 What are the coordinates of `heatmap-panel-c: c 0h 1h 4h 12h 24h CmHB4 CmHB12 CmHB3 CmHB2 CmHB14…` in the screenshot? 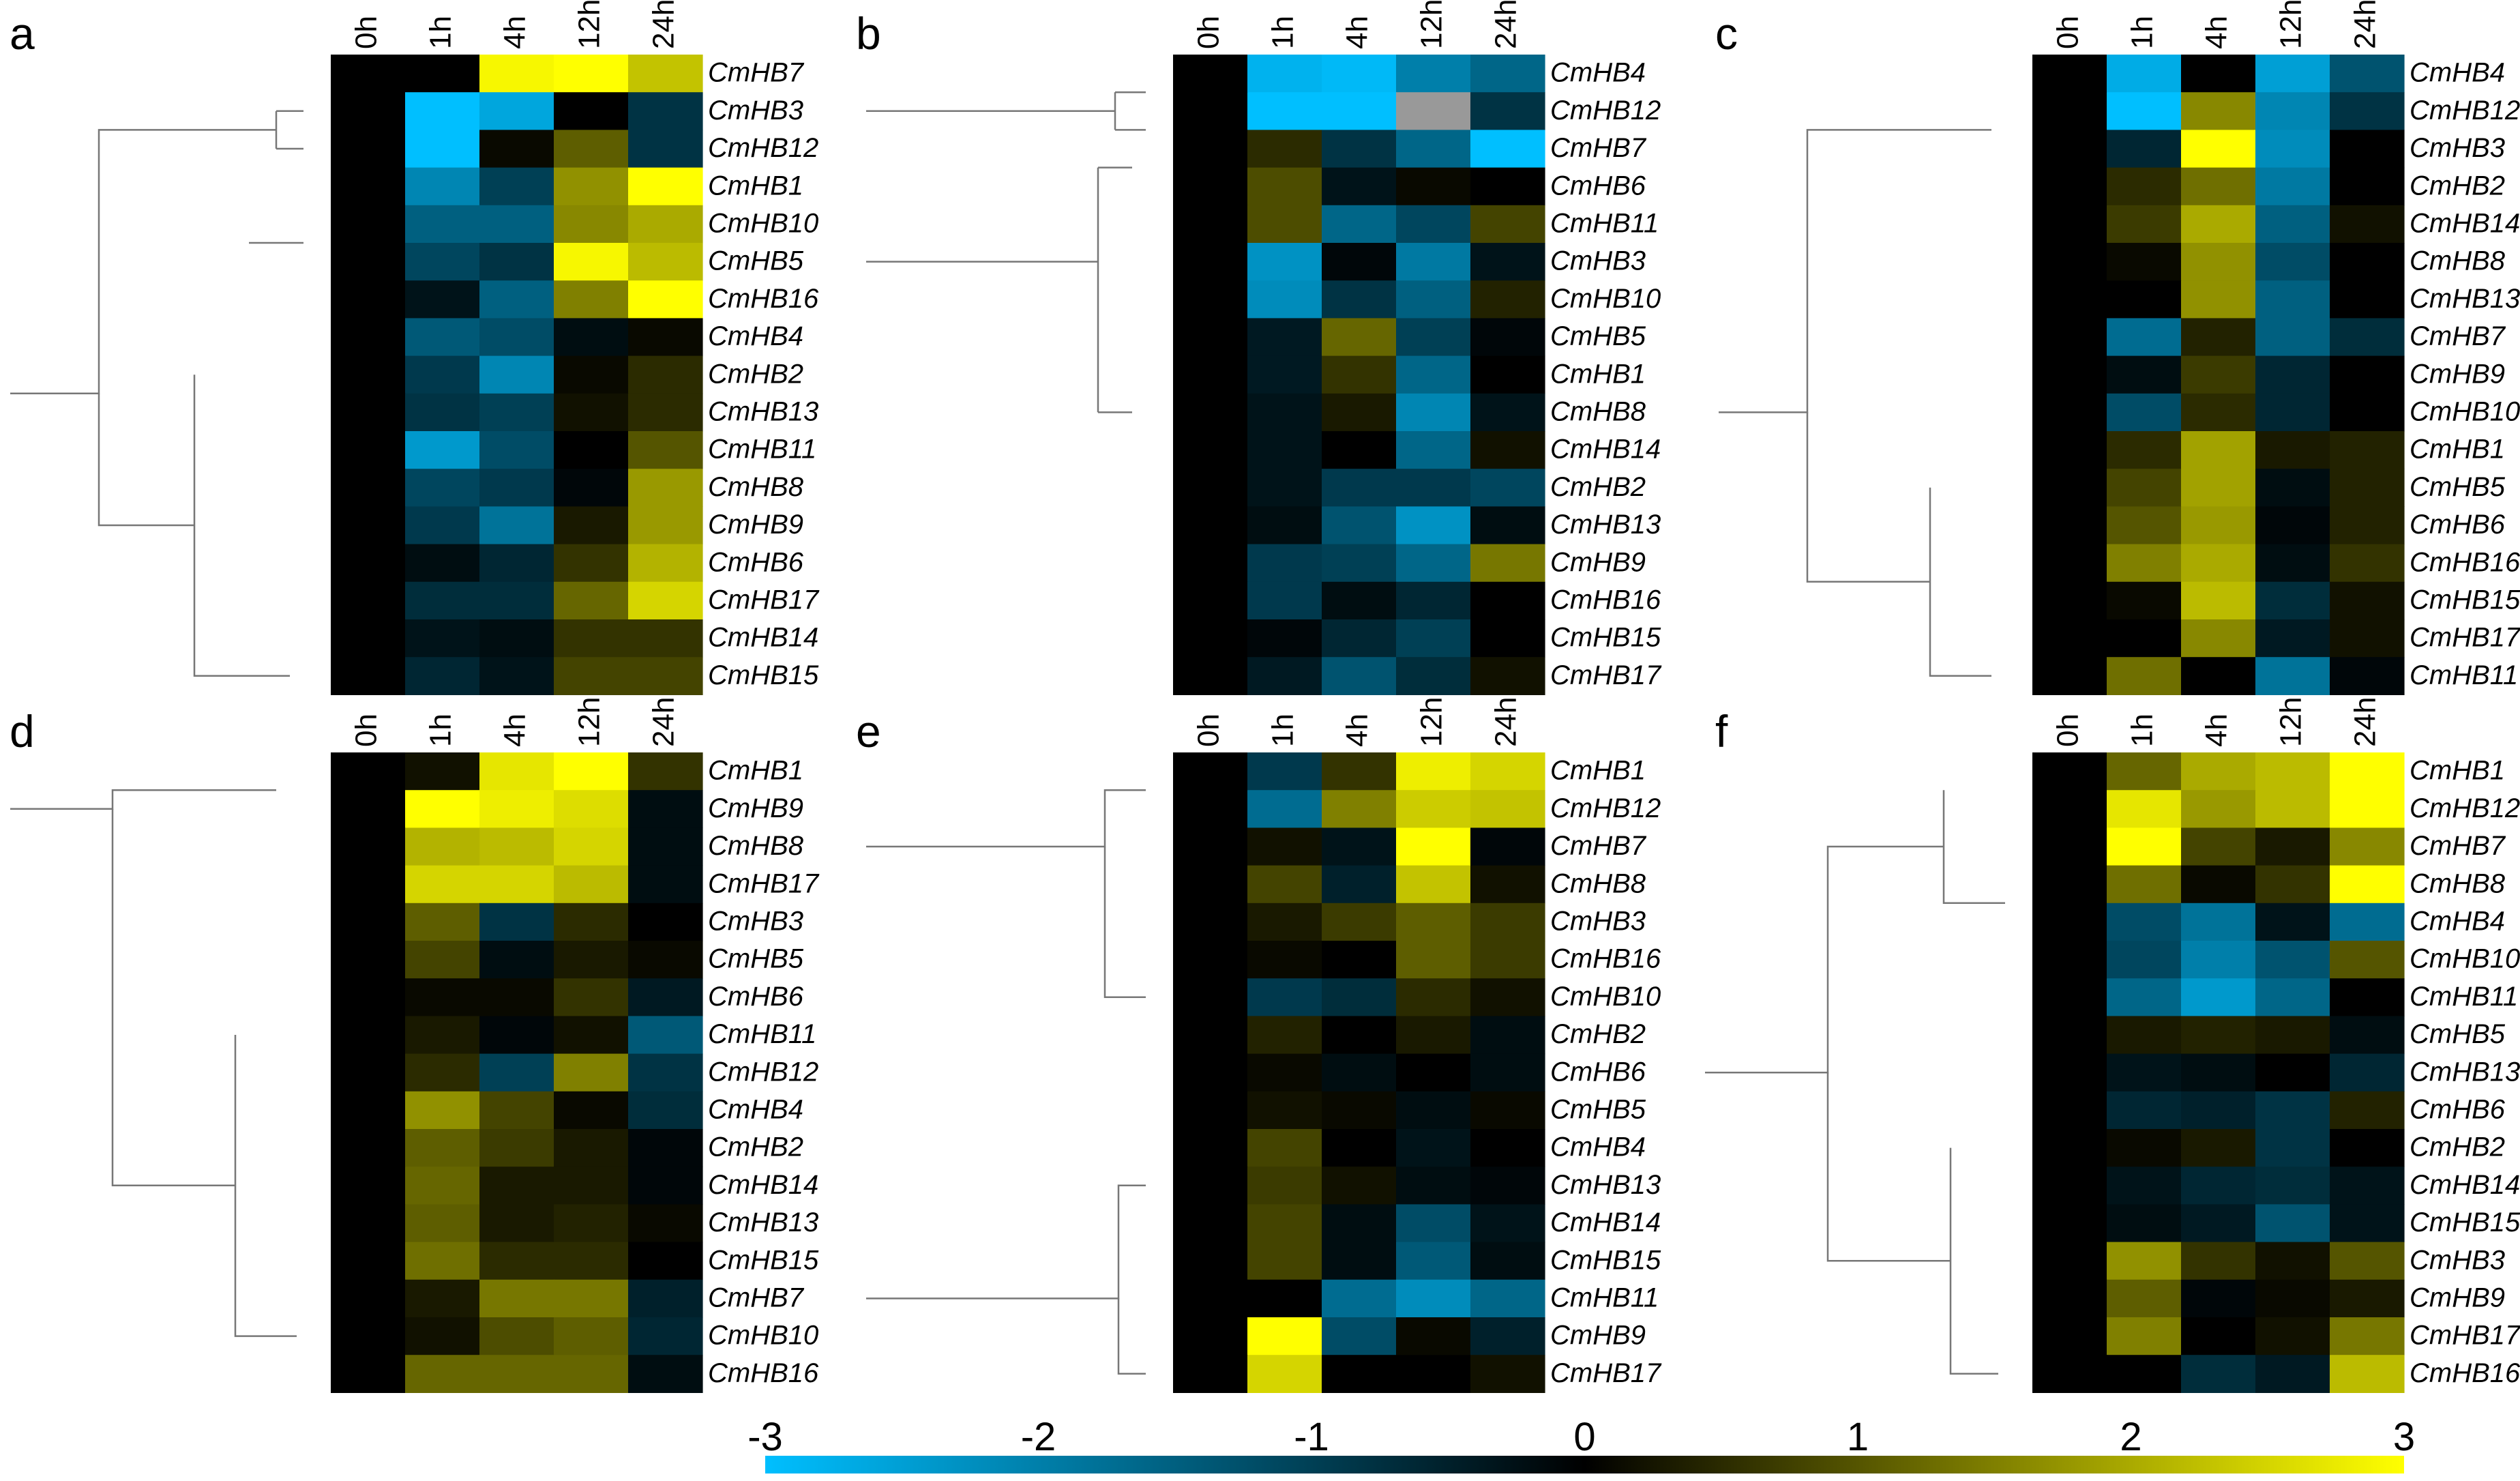 It's located at (2117, 347).